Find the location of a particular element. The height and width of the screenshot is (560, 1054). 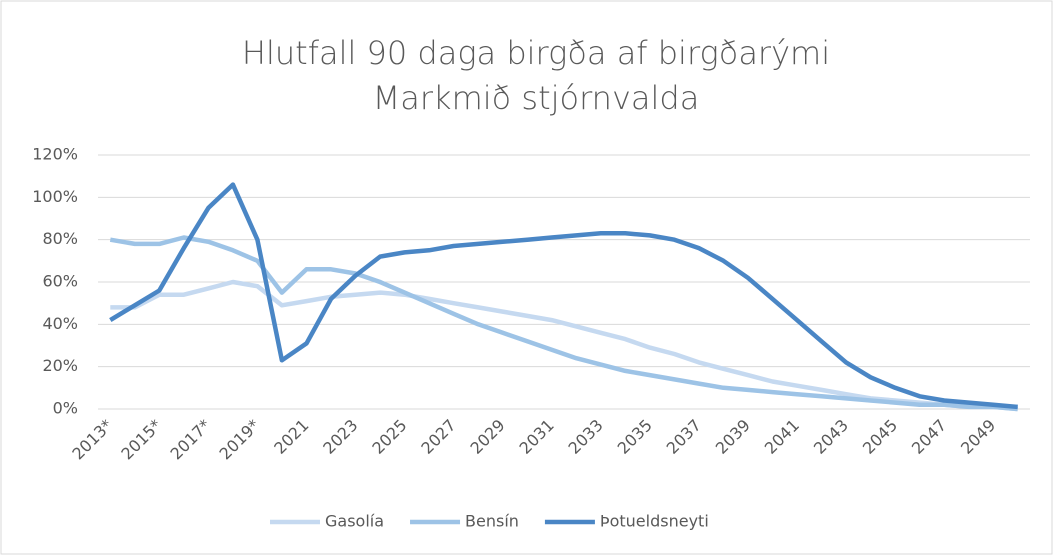

y-tick-label: 60% is located at coordinates (60, 281).